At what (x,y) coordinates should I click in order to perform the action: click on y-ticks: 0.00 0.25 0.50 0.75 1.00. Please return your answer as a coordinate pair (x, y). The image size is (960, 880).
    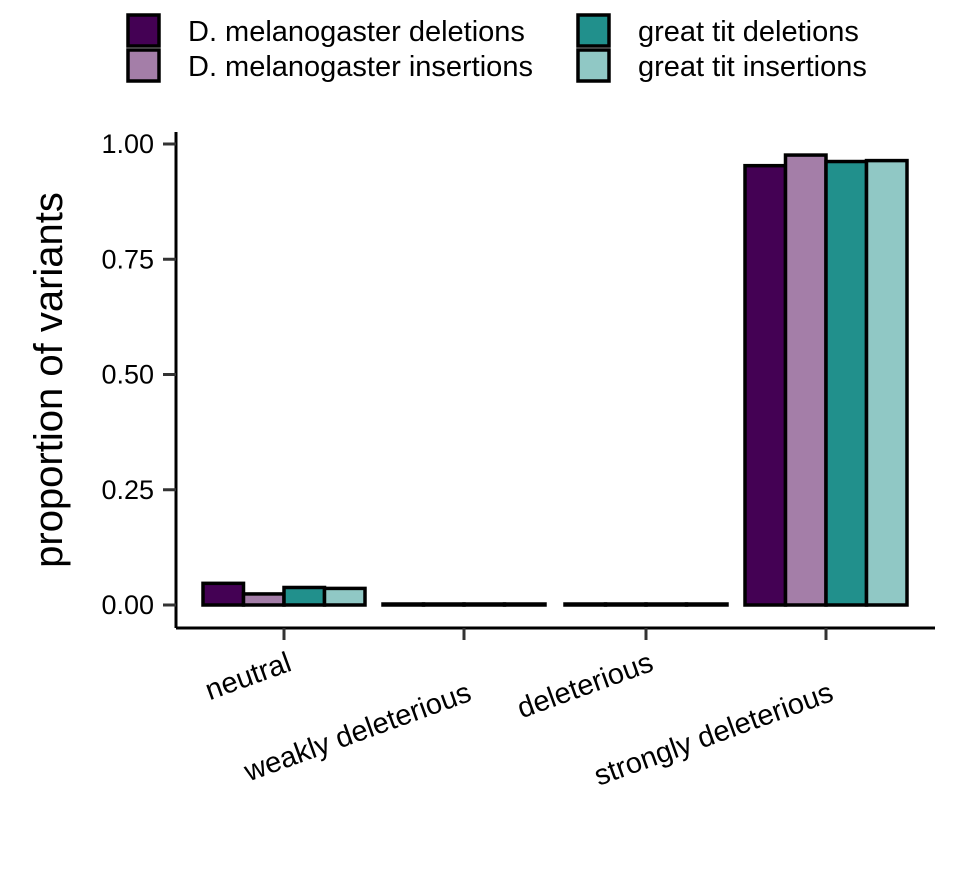
    Looking at the image, I should click on (138, 374).